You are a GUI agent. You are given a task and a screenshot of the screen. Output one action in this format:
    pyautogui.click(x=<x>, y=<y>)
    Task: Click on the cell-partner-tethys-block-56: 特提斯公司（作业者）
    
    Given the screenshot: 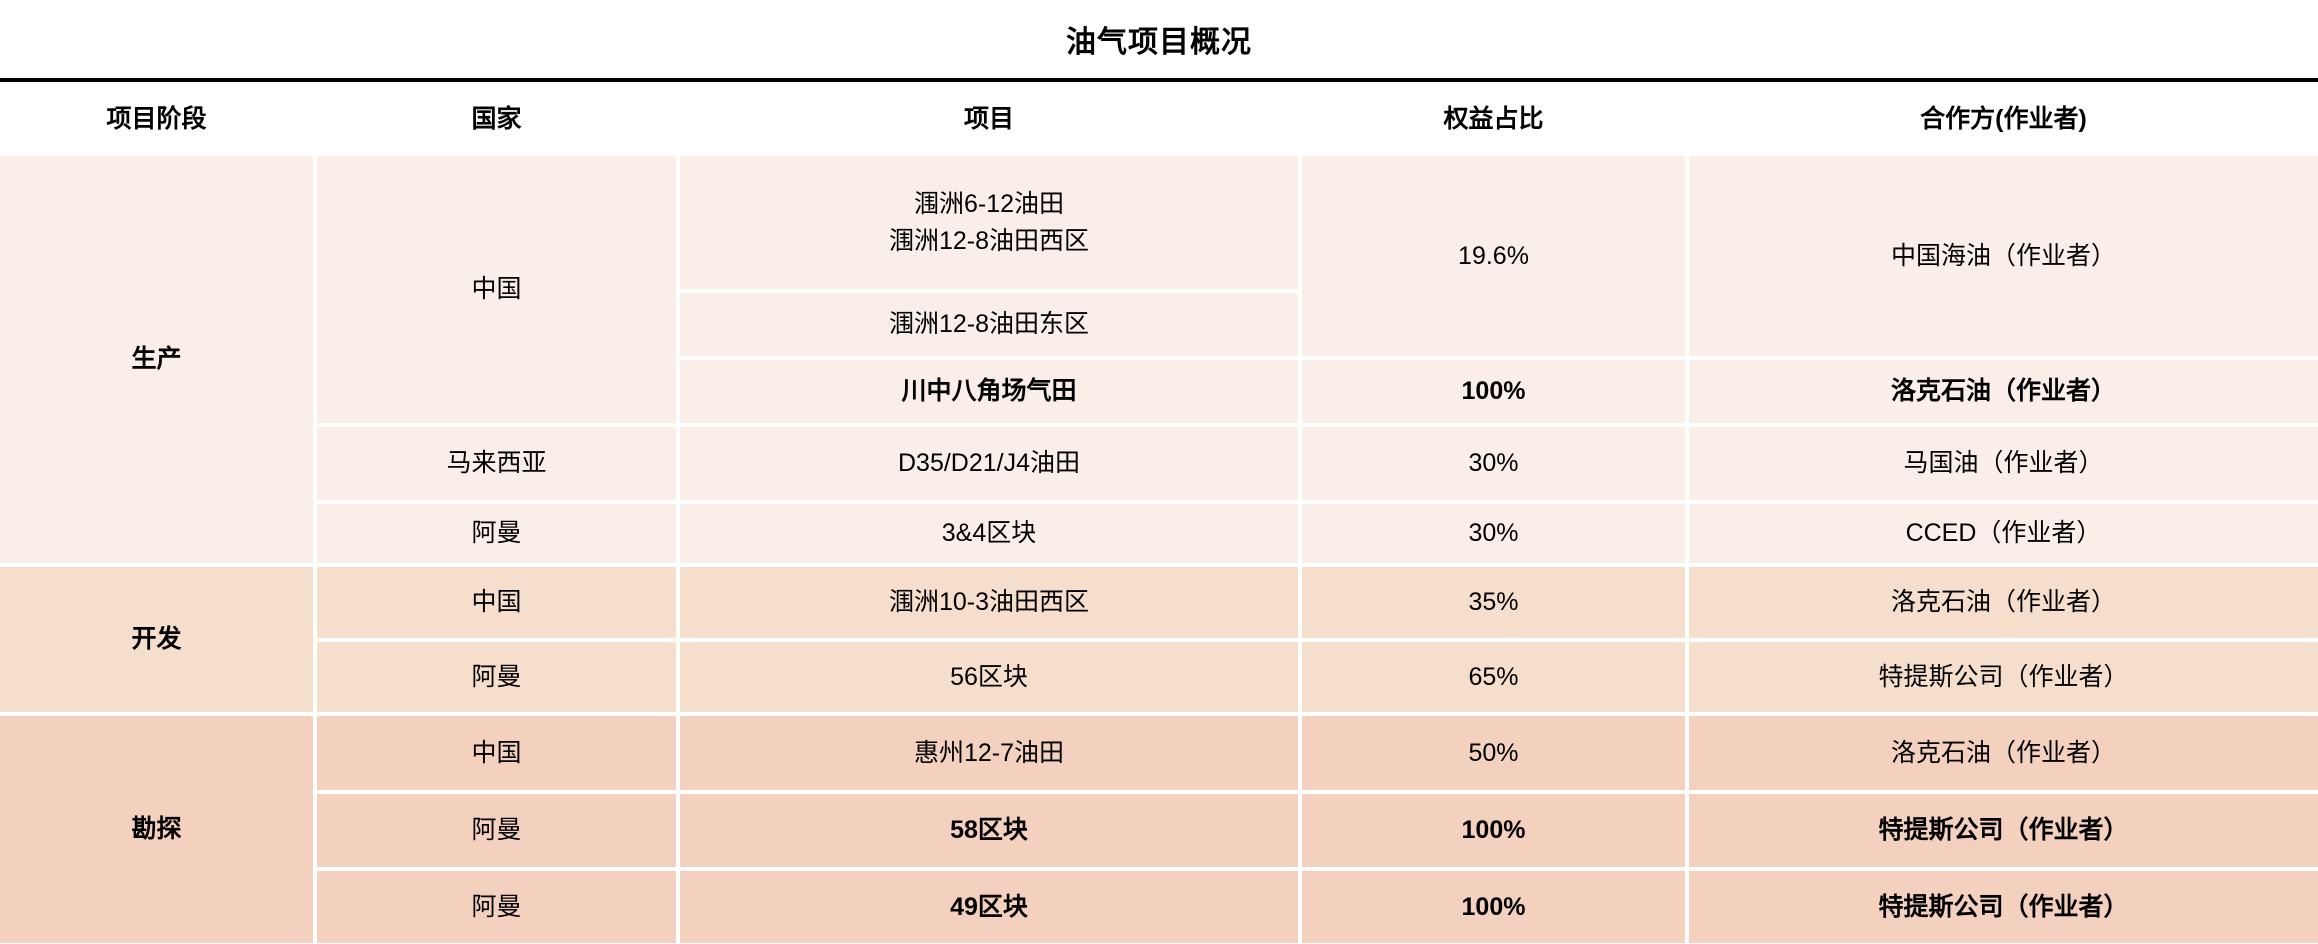 What is the action you would take?
    pyautogui.click(x=2003, y=677)
    